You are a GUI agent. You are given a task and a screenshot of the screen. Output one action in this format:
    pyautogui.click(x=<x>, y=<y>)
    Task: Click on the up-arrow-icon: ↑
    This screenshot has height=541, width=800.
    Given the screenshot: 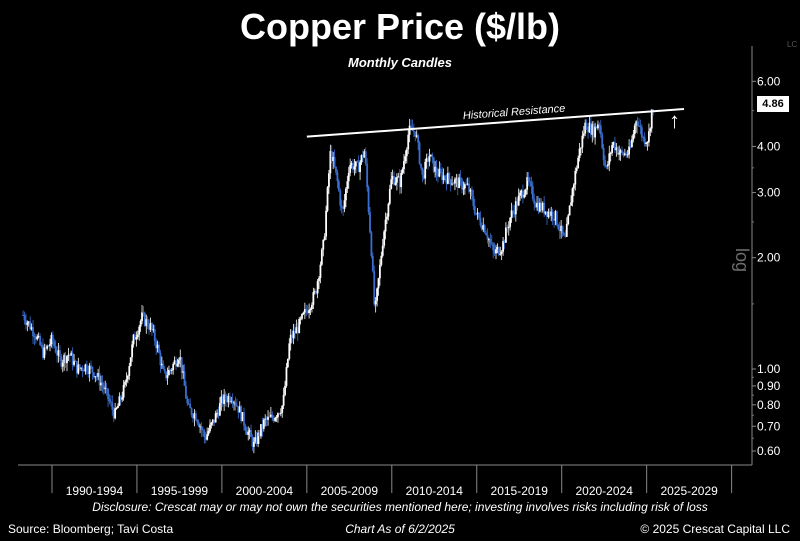 What is the action you would take?
    pyautogui.click(x=674, y=120)
    